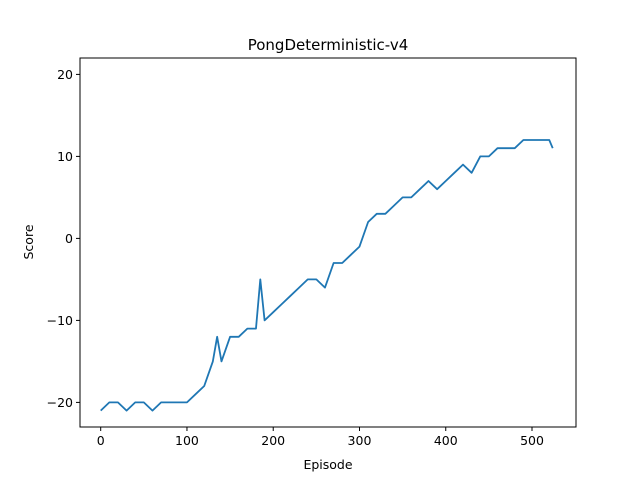 The width and height of the screenshot is (640, 480). Describe the element at coordinates (65, 156) in the screenshot. I see `y-tick-label: 10` at that location.